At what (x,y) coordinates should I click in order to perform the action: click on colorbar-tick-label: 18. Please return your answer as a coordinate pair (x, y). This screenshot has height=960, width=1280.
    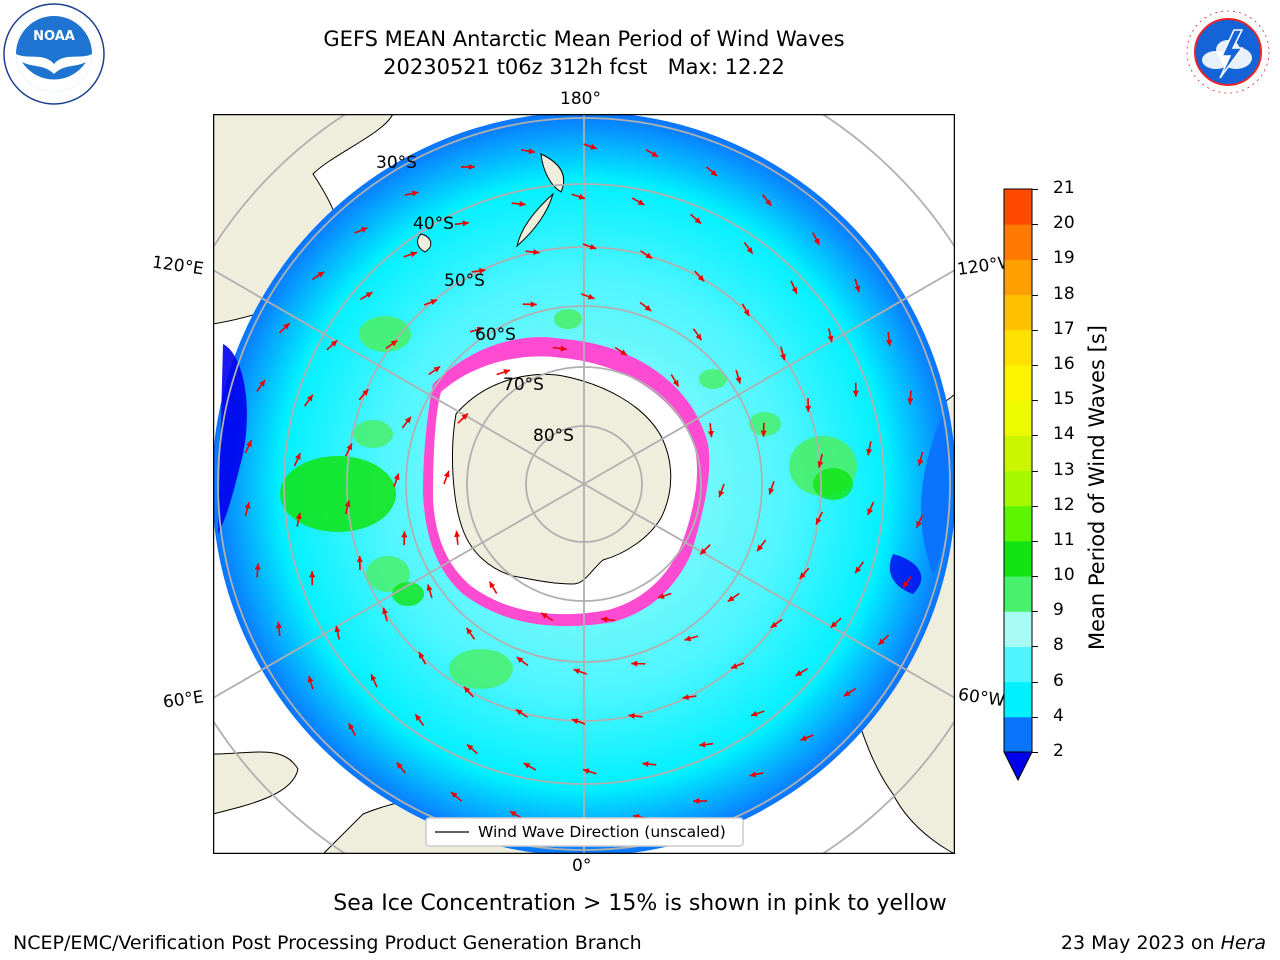
    Looking at the image, I should click on (1064, 293).